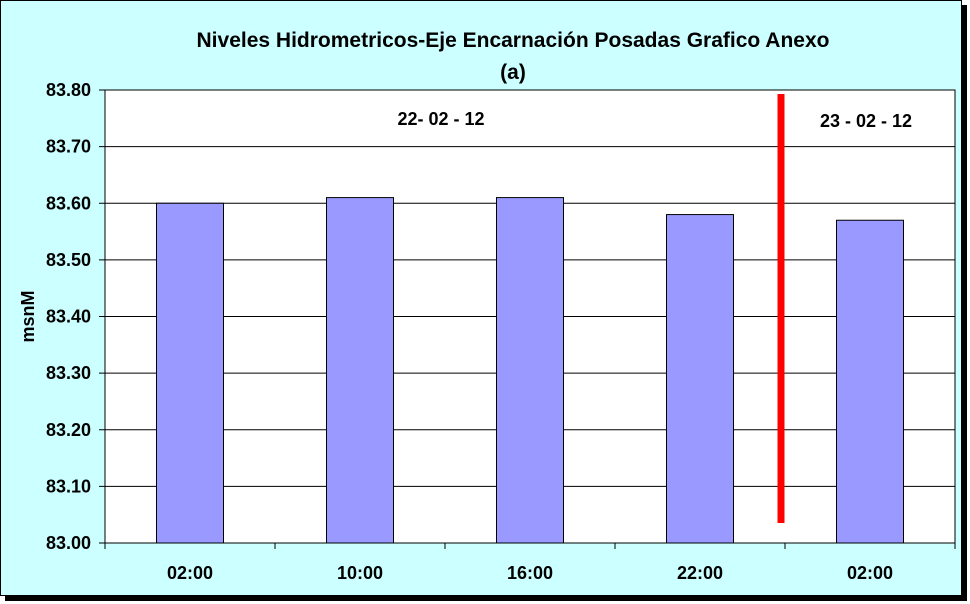 The image size is (970, 604). I want to click on x-tick-label: 22:00, so click(700, 573).